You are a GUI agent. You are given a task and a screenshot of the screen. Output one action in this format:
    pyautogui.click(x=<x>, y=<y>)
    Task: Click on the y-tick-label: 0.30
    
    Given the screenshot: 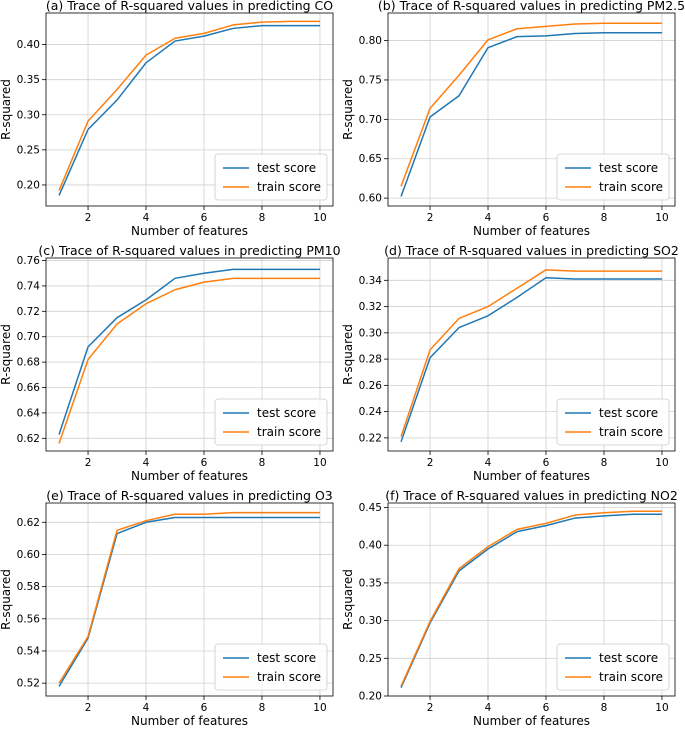 What is the action you would take?
    pyautogui.click(x=28, y=115)
    